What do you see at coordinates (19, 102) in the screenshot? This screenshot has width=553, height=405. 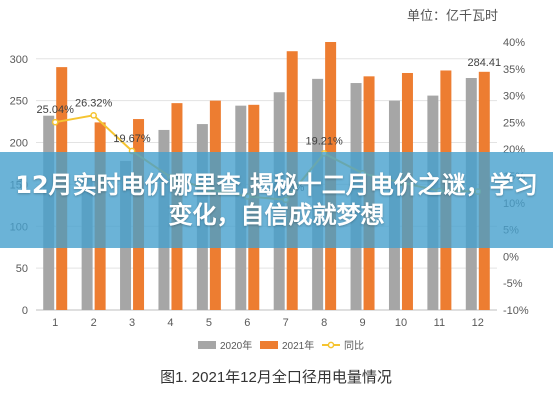 I see `y-tick-left-label: 250` at bounding box center [19, 102].